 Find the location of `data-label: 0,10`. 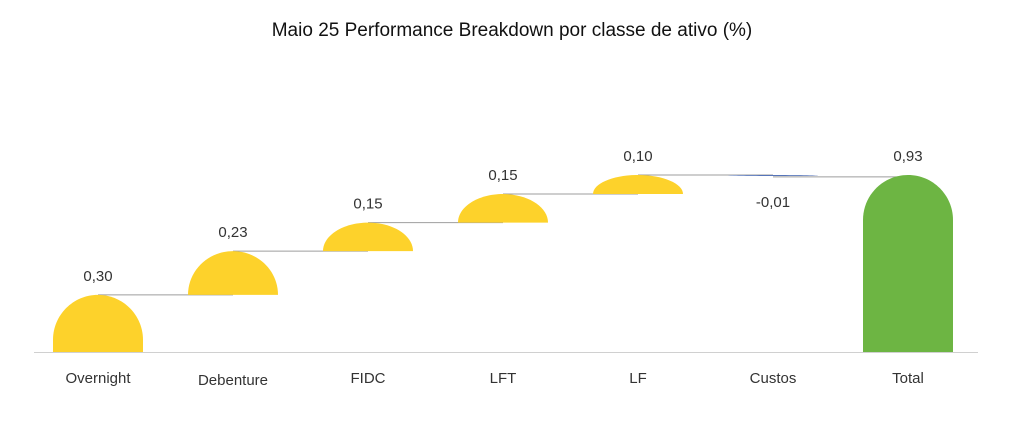

data-label: 0,10 is located at coordinates (637, 156).